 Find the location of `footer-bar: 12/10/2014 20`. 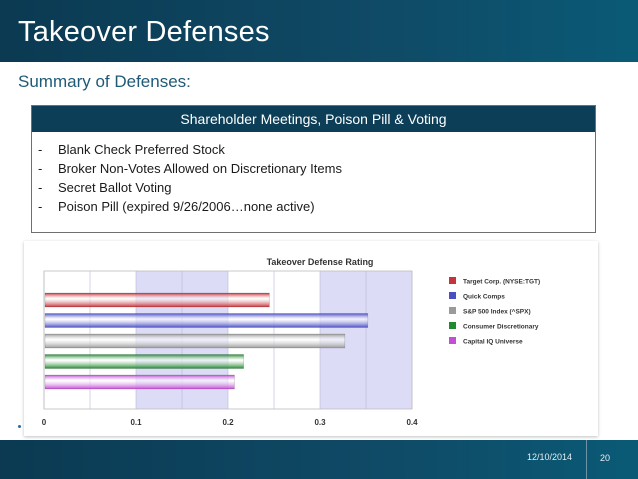

footer-bar: 12/10/2014 20 is located at coordinates (319, 459).